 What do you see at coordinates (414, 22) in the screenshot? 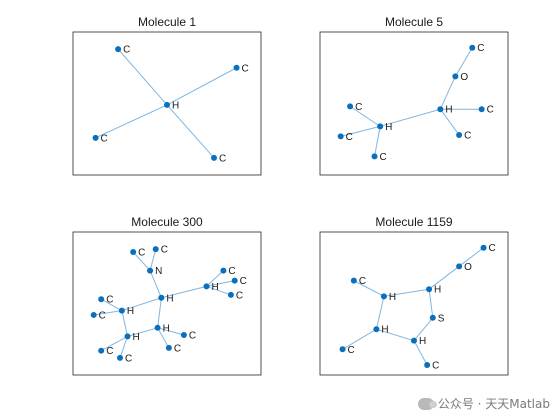
I see `panel-title: Molecule 5` at bounding box center [414, 22].